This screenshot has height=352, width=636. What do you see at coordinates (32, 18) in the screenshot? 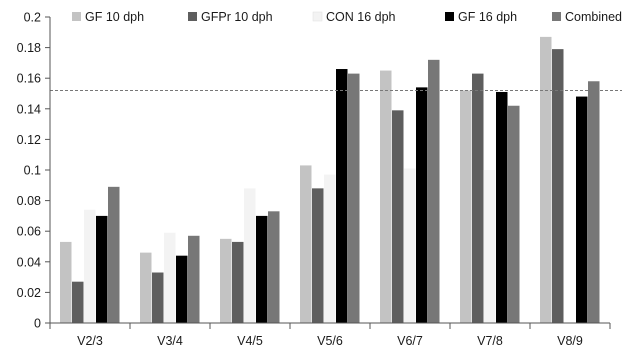
I see `y-tick-label-10: 0.2` at bounding box center [32, 18].